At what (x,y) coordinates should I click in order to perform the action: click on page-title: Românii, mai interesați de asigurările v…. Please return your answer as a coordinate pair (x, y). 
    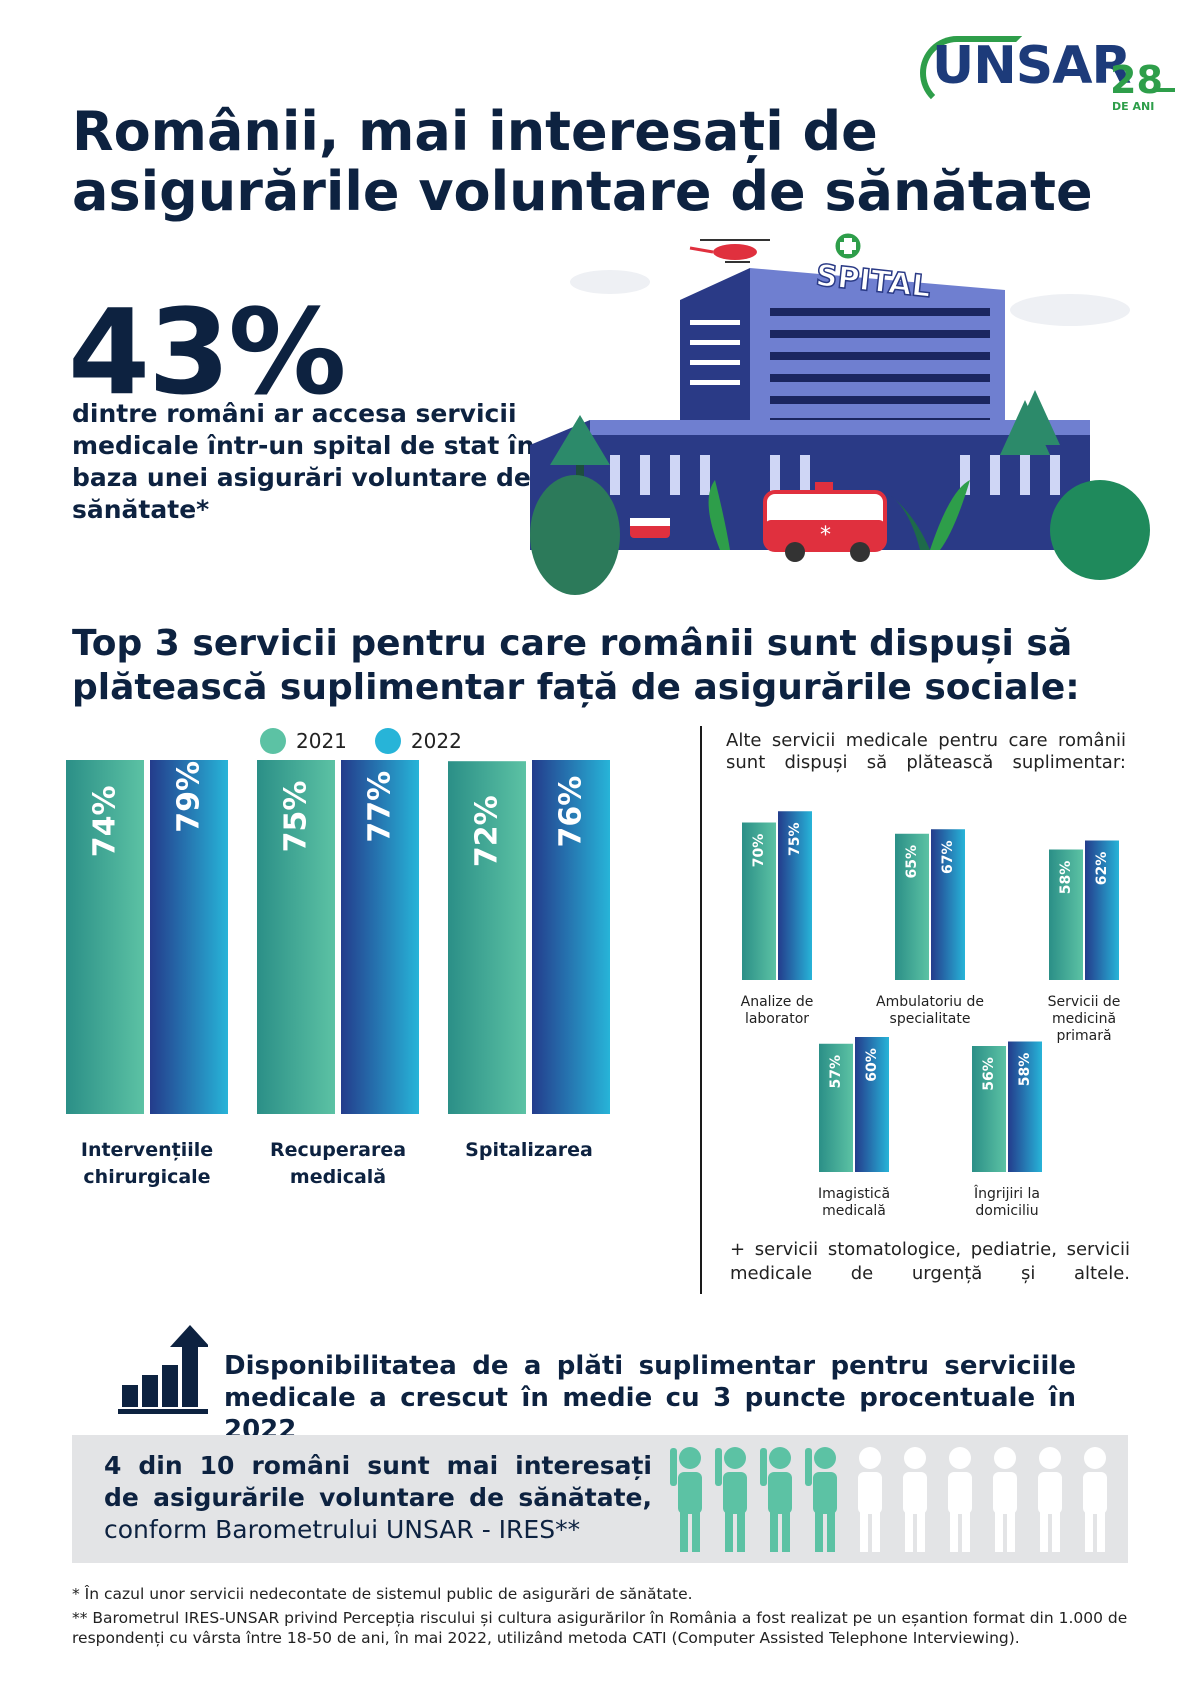
    Looking at the image, I should click on (582, 161).